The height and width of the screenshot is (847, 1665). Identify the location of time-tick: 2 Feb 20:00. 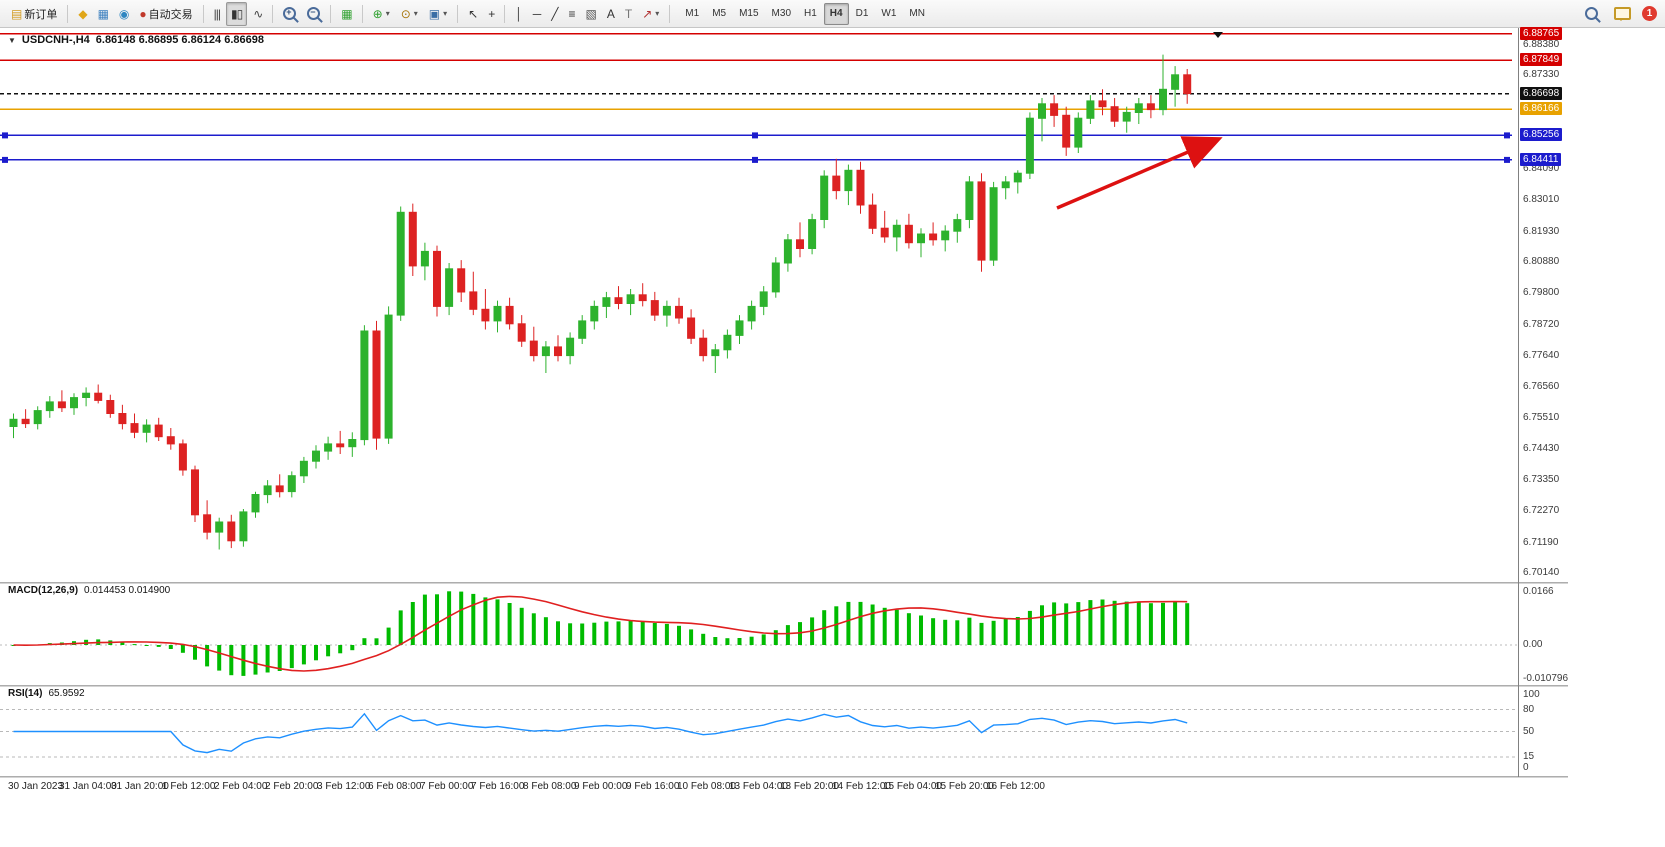
(292, 786).